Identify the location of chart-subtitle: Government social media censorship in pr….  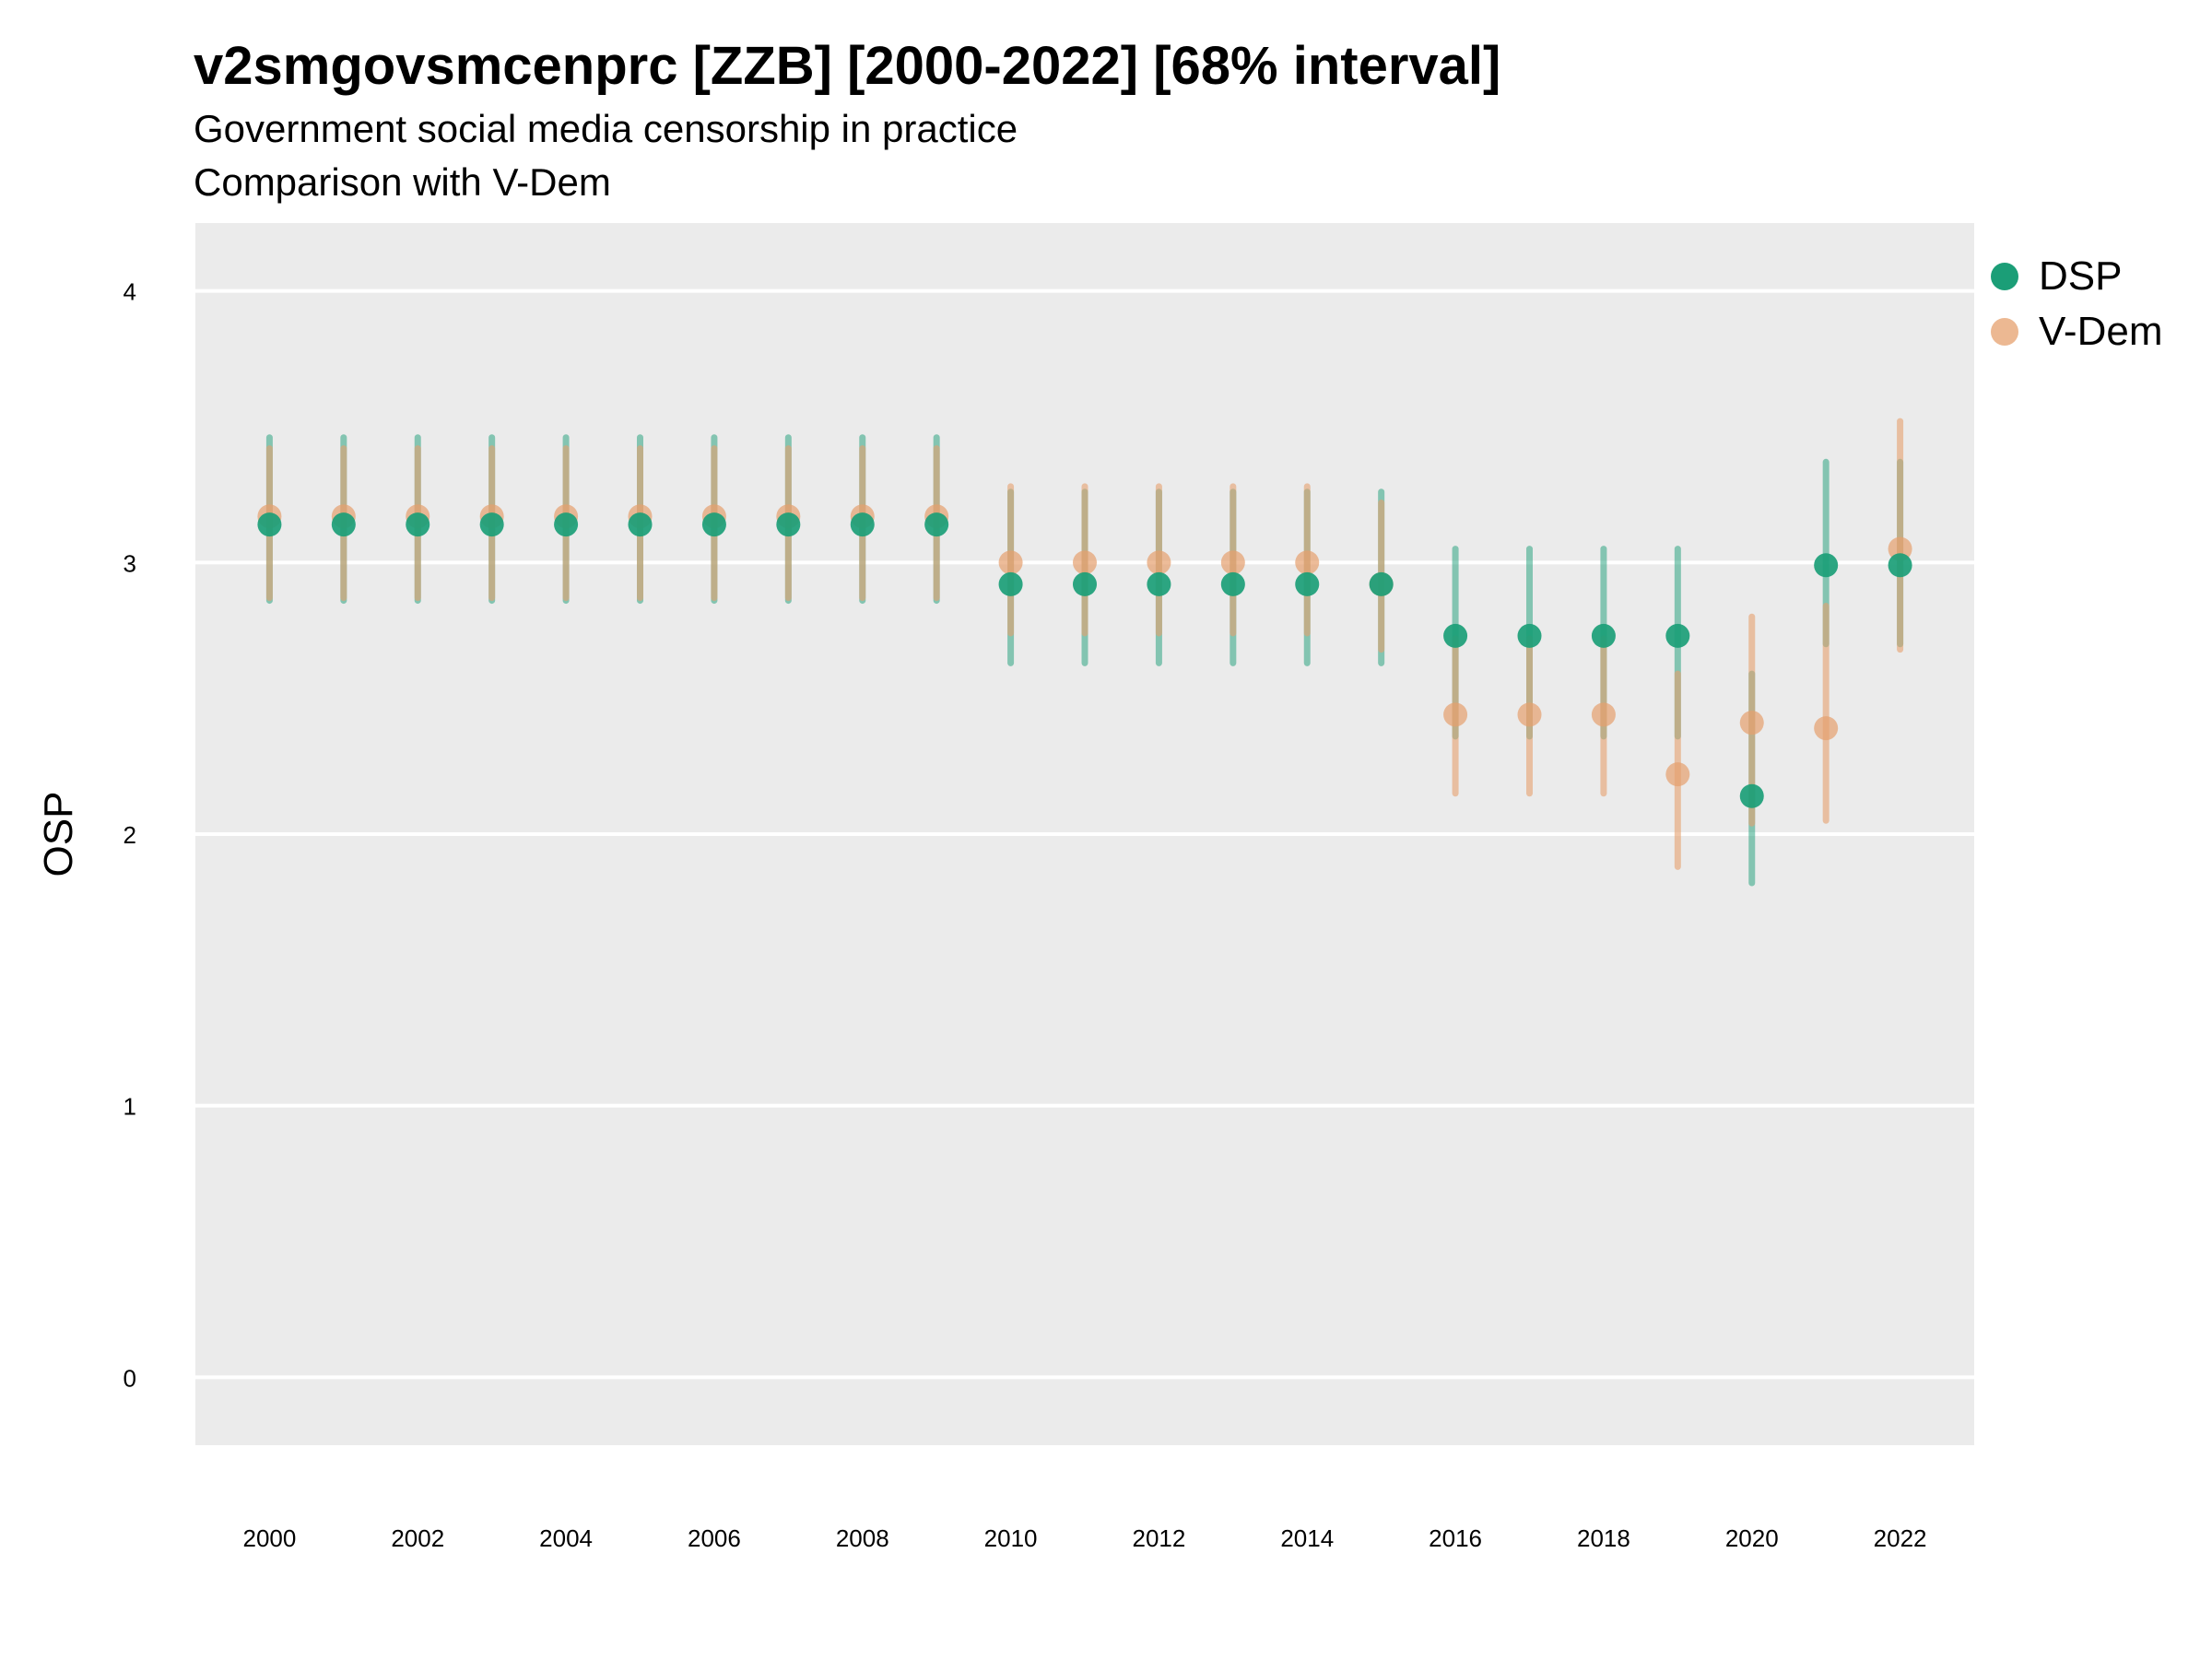
(606, 128).